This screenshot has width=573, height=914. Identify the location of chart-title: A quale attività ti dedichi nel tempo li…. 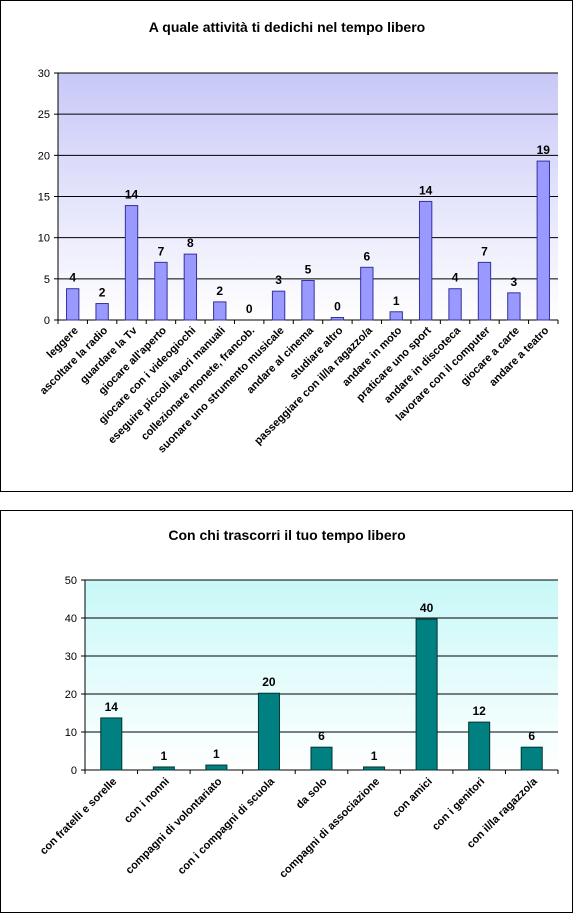
(287, 27).